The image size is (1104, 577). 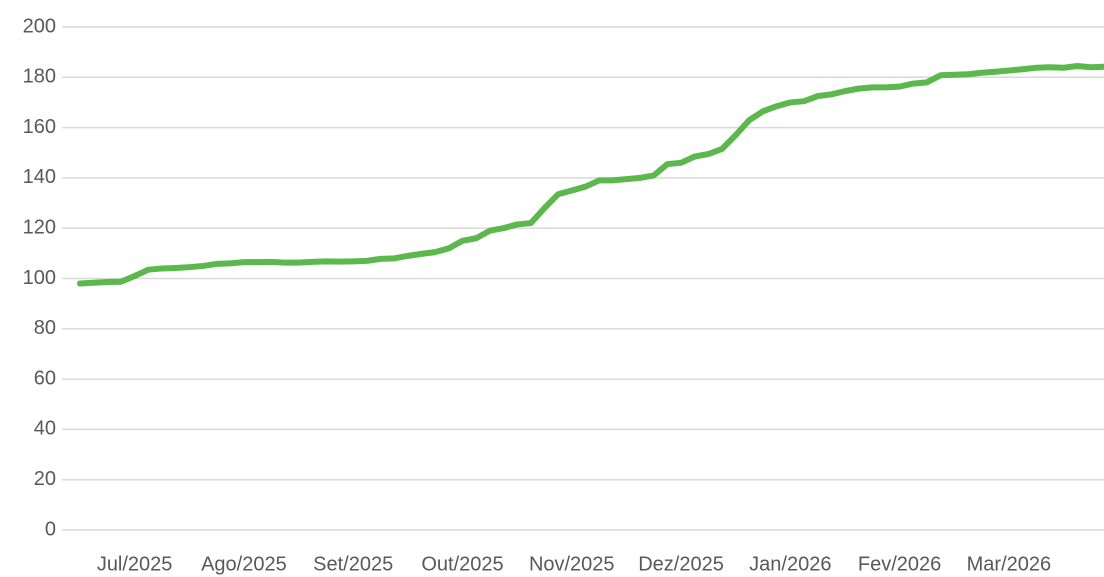 I want to click on y-tick-label: 180, so click(x=39, y=77).